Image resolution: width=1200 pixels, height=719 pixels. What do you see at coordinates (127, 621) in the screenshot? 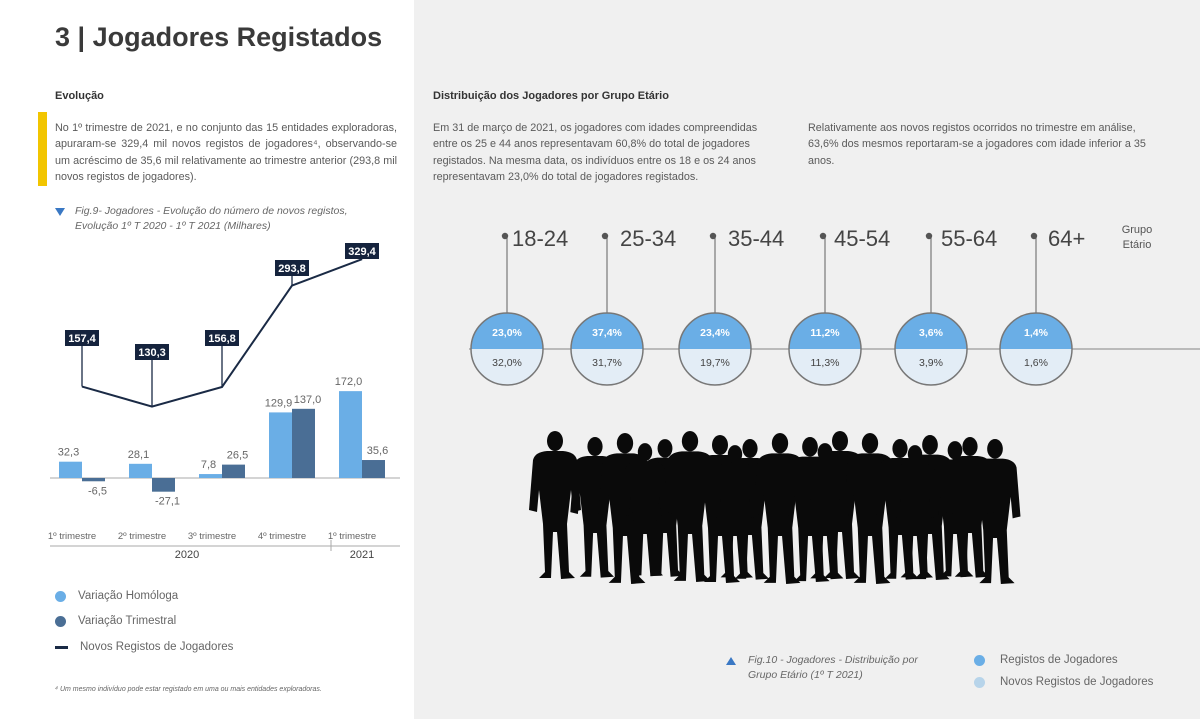
I see `legend-label: Variação Trimestral` at bounding box center [127, 621].